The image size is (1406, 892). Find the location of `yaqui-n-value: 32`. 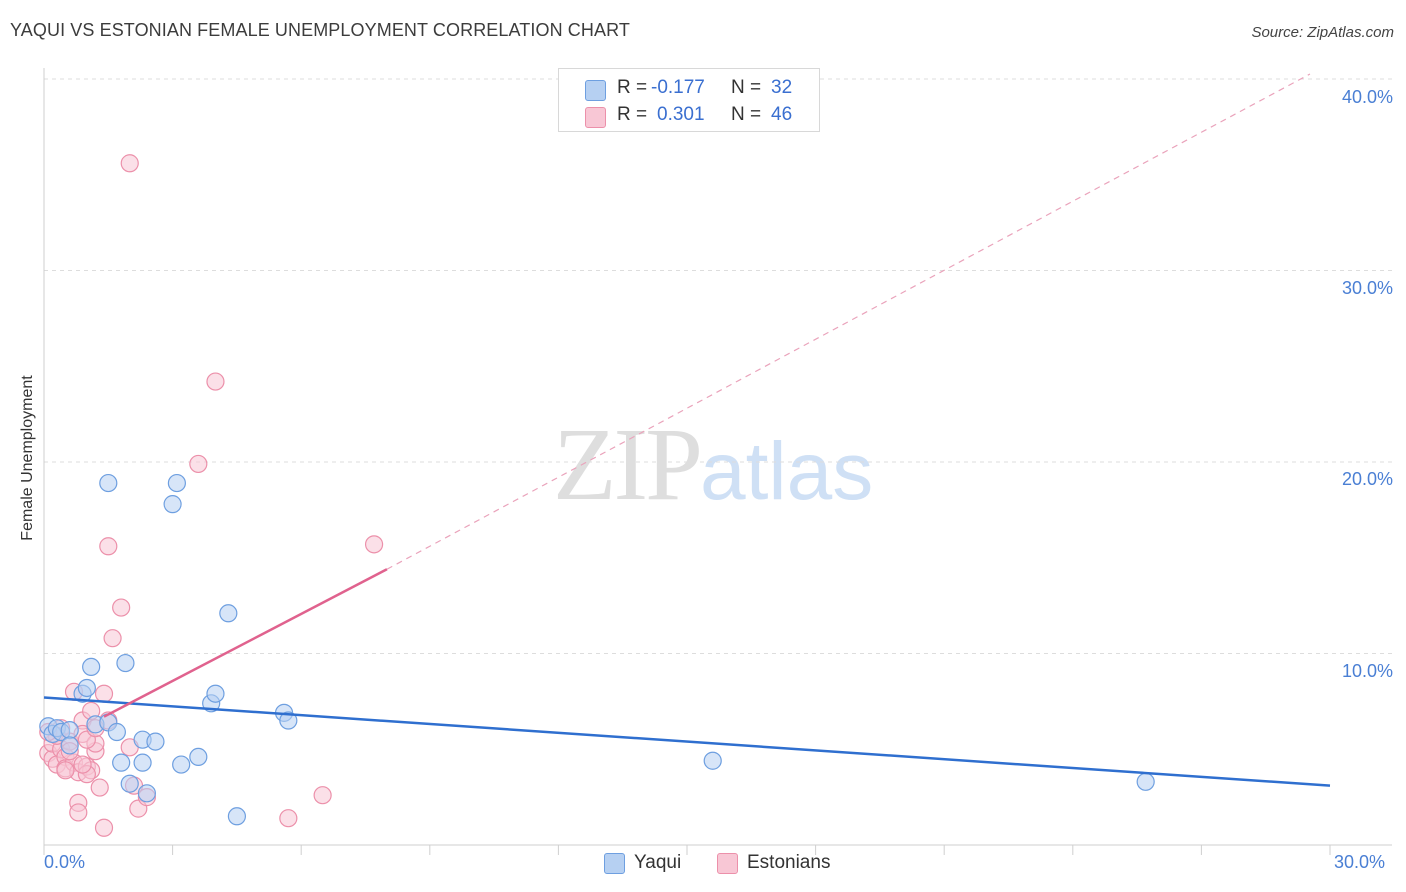

yaqui-n-value: 32 is located at coordinates (782, 87).